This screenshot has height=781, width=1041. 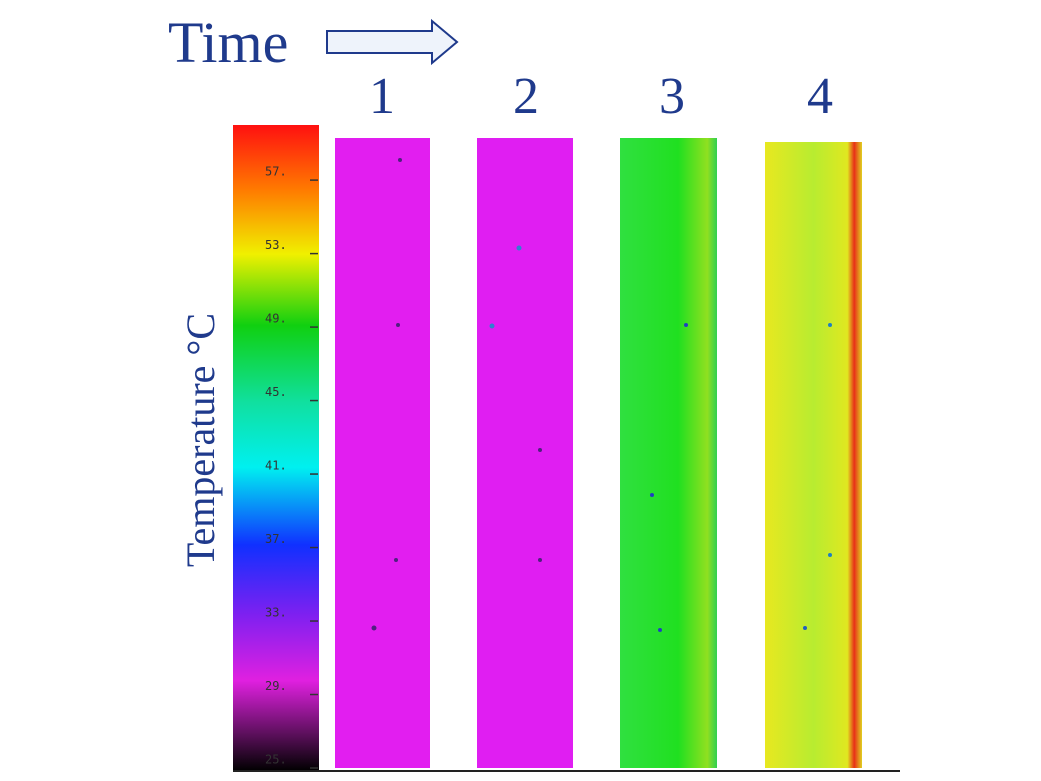 I want to click on tick-label: 41., so click(x=276, y=466).